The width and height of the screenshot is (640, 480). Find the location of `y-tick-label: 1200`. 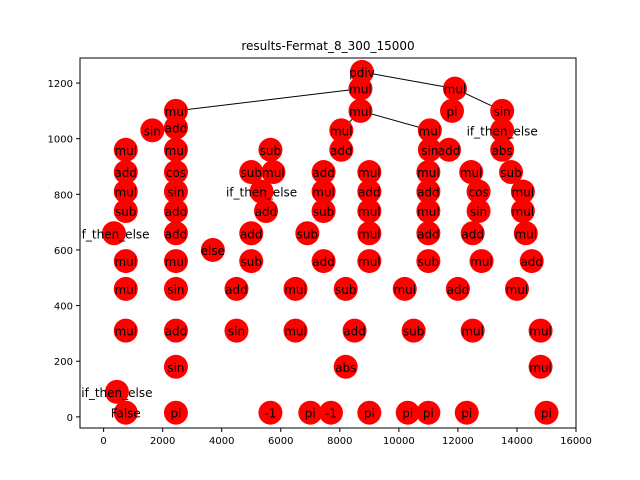

y-tick-label: 1200 is located at coordinates (60, 84).